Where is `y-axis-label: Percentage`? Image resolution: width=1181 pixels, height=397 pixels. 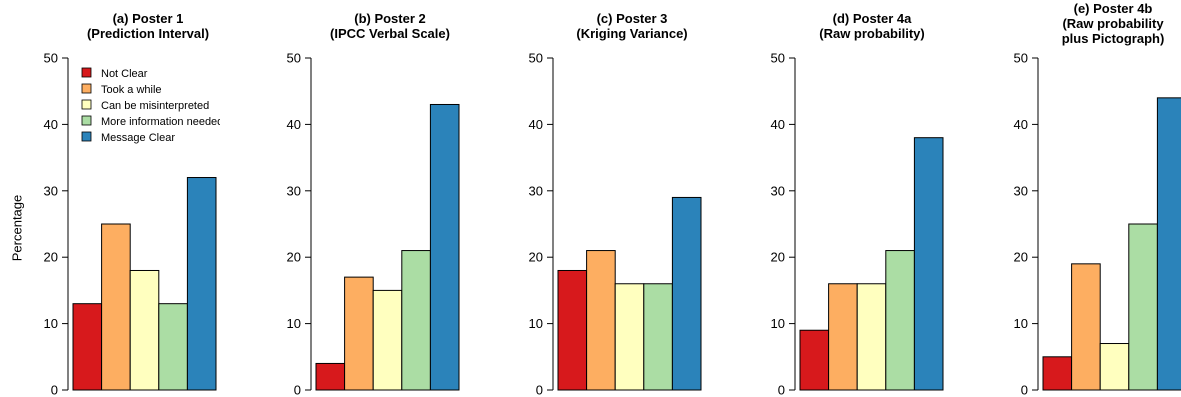 y-axis-label: Percentage is located at coordinates (17, 228).